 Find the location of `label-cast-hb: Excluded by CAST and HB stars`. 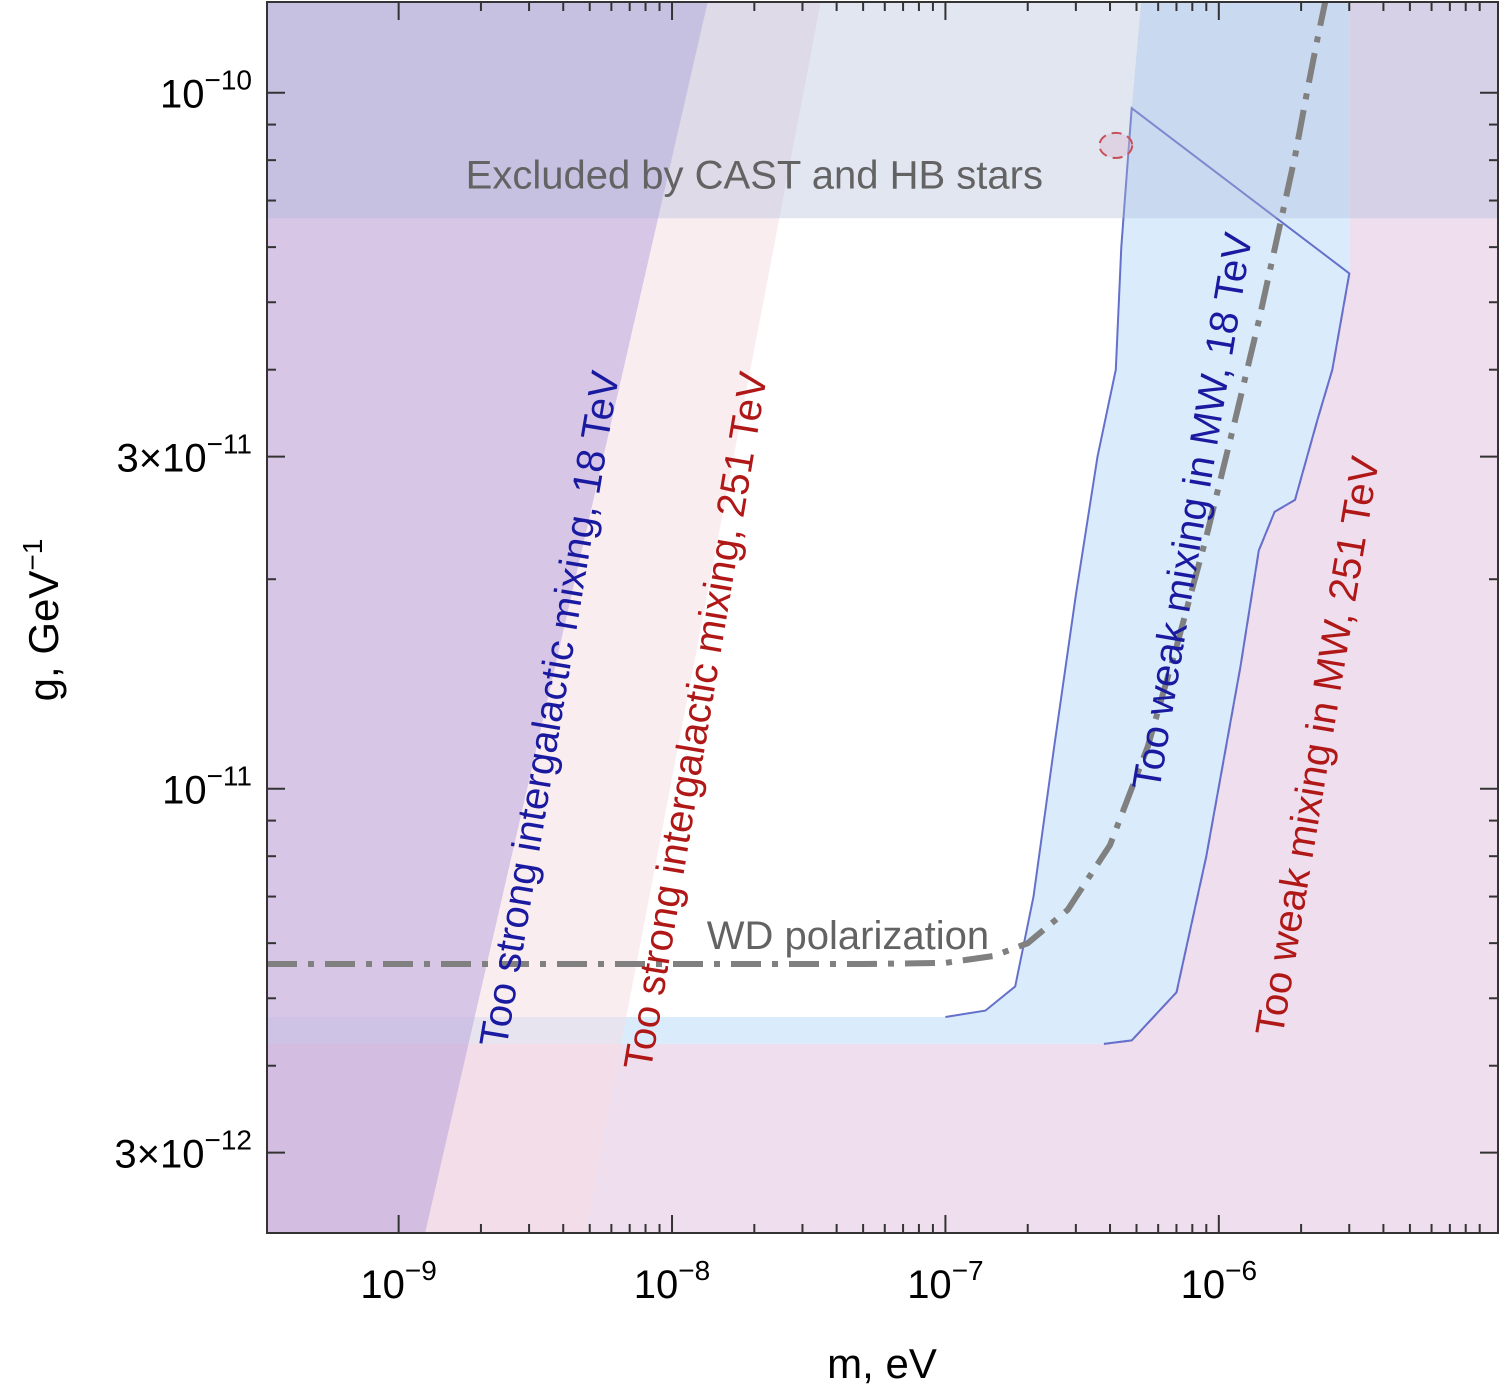

label-cast-hb: Excluded by CAST and HB stars is located at coordinates (754, 175).